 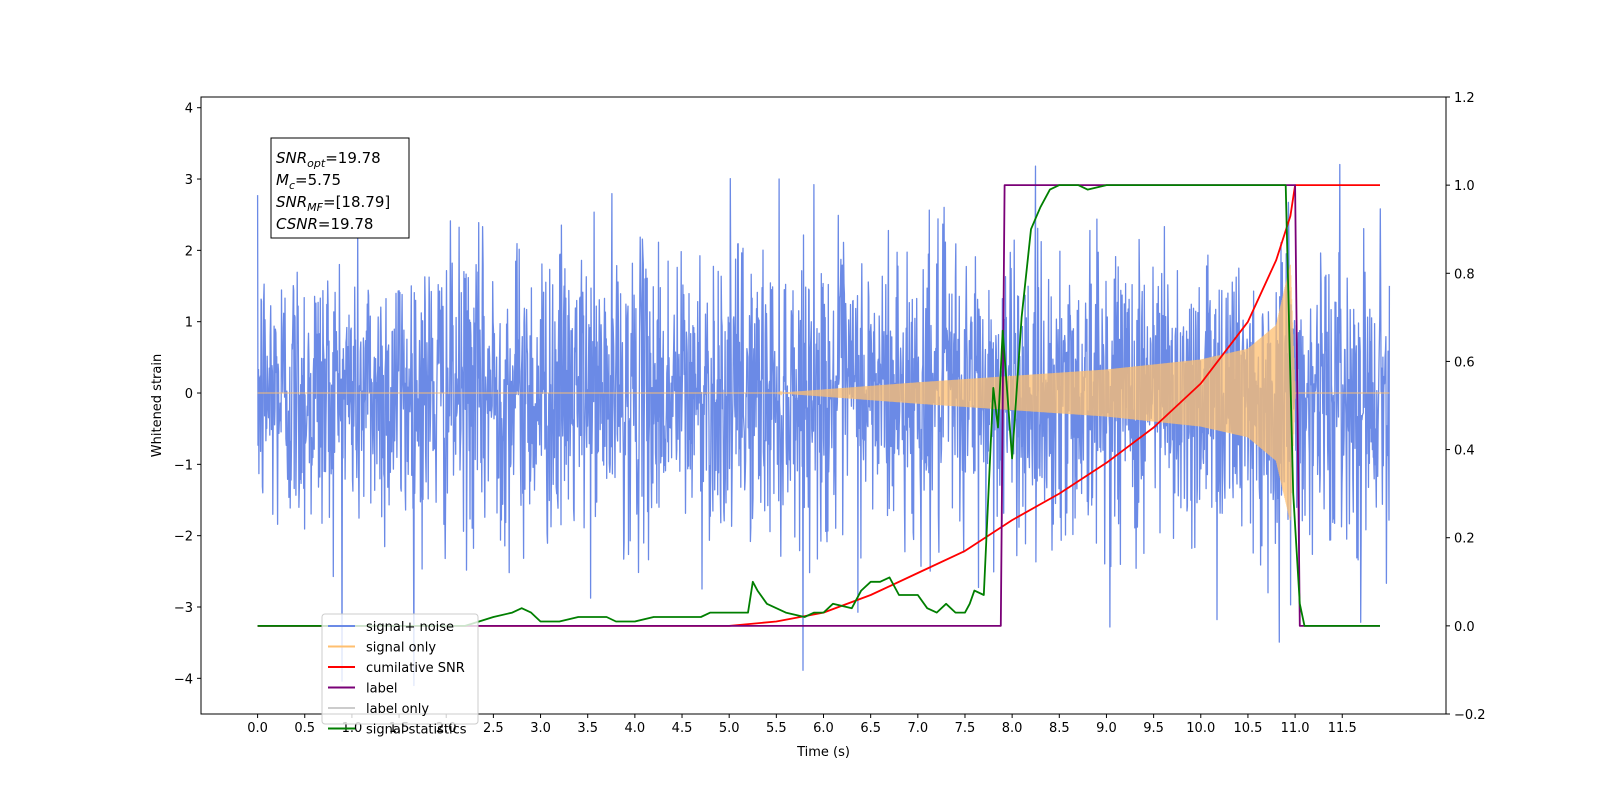 I want to click on x-tick-label: 9.0, so click(x=1106, y=728).